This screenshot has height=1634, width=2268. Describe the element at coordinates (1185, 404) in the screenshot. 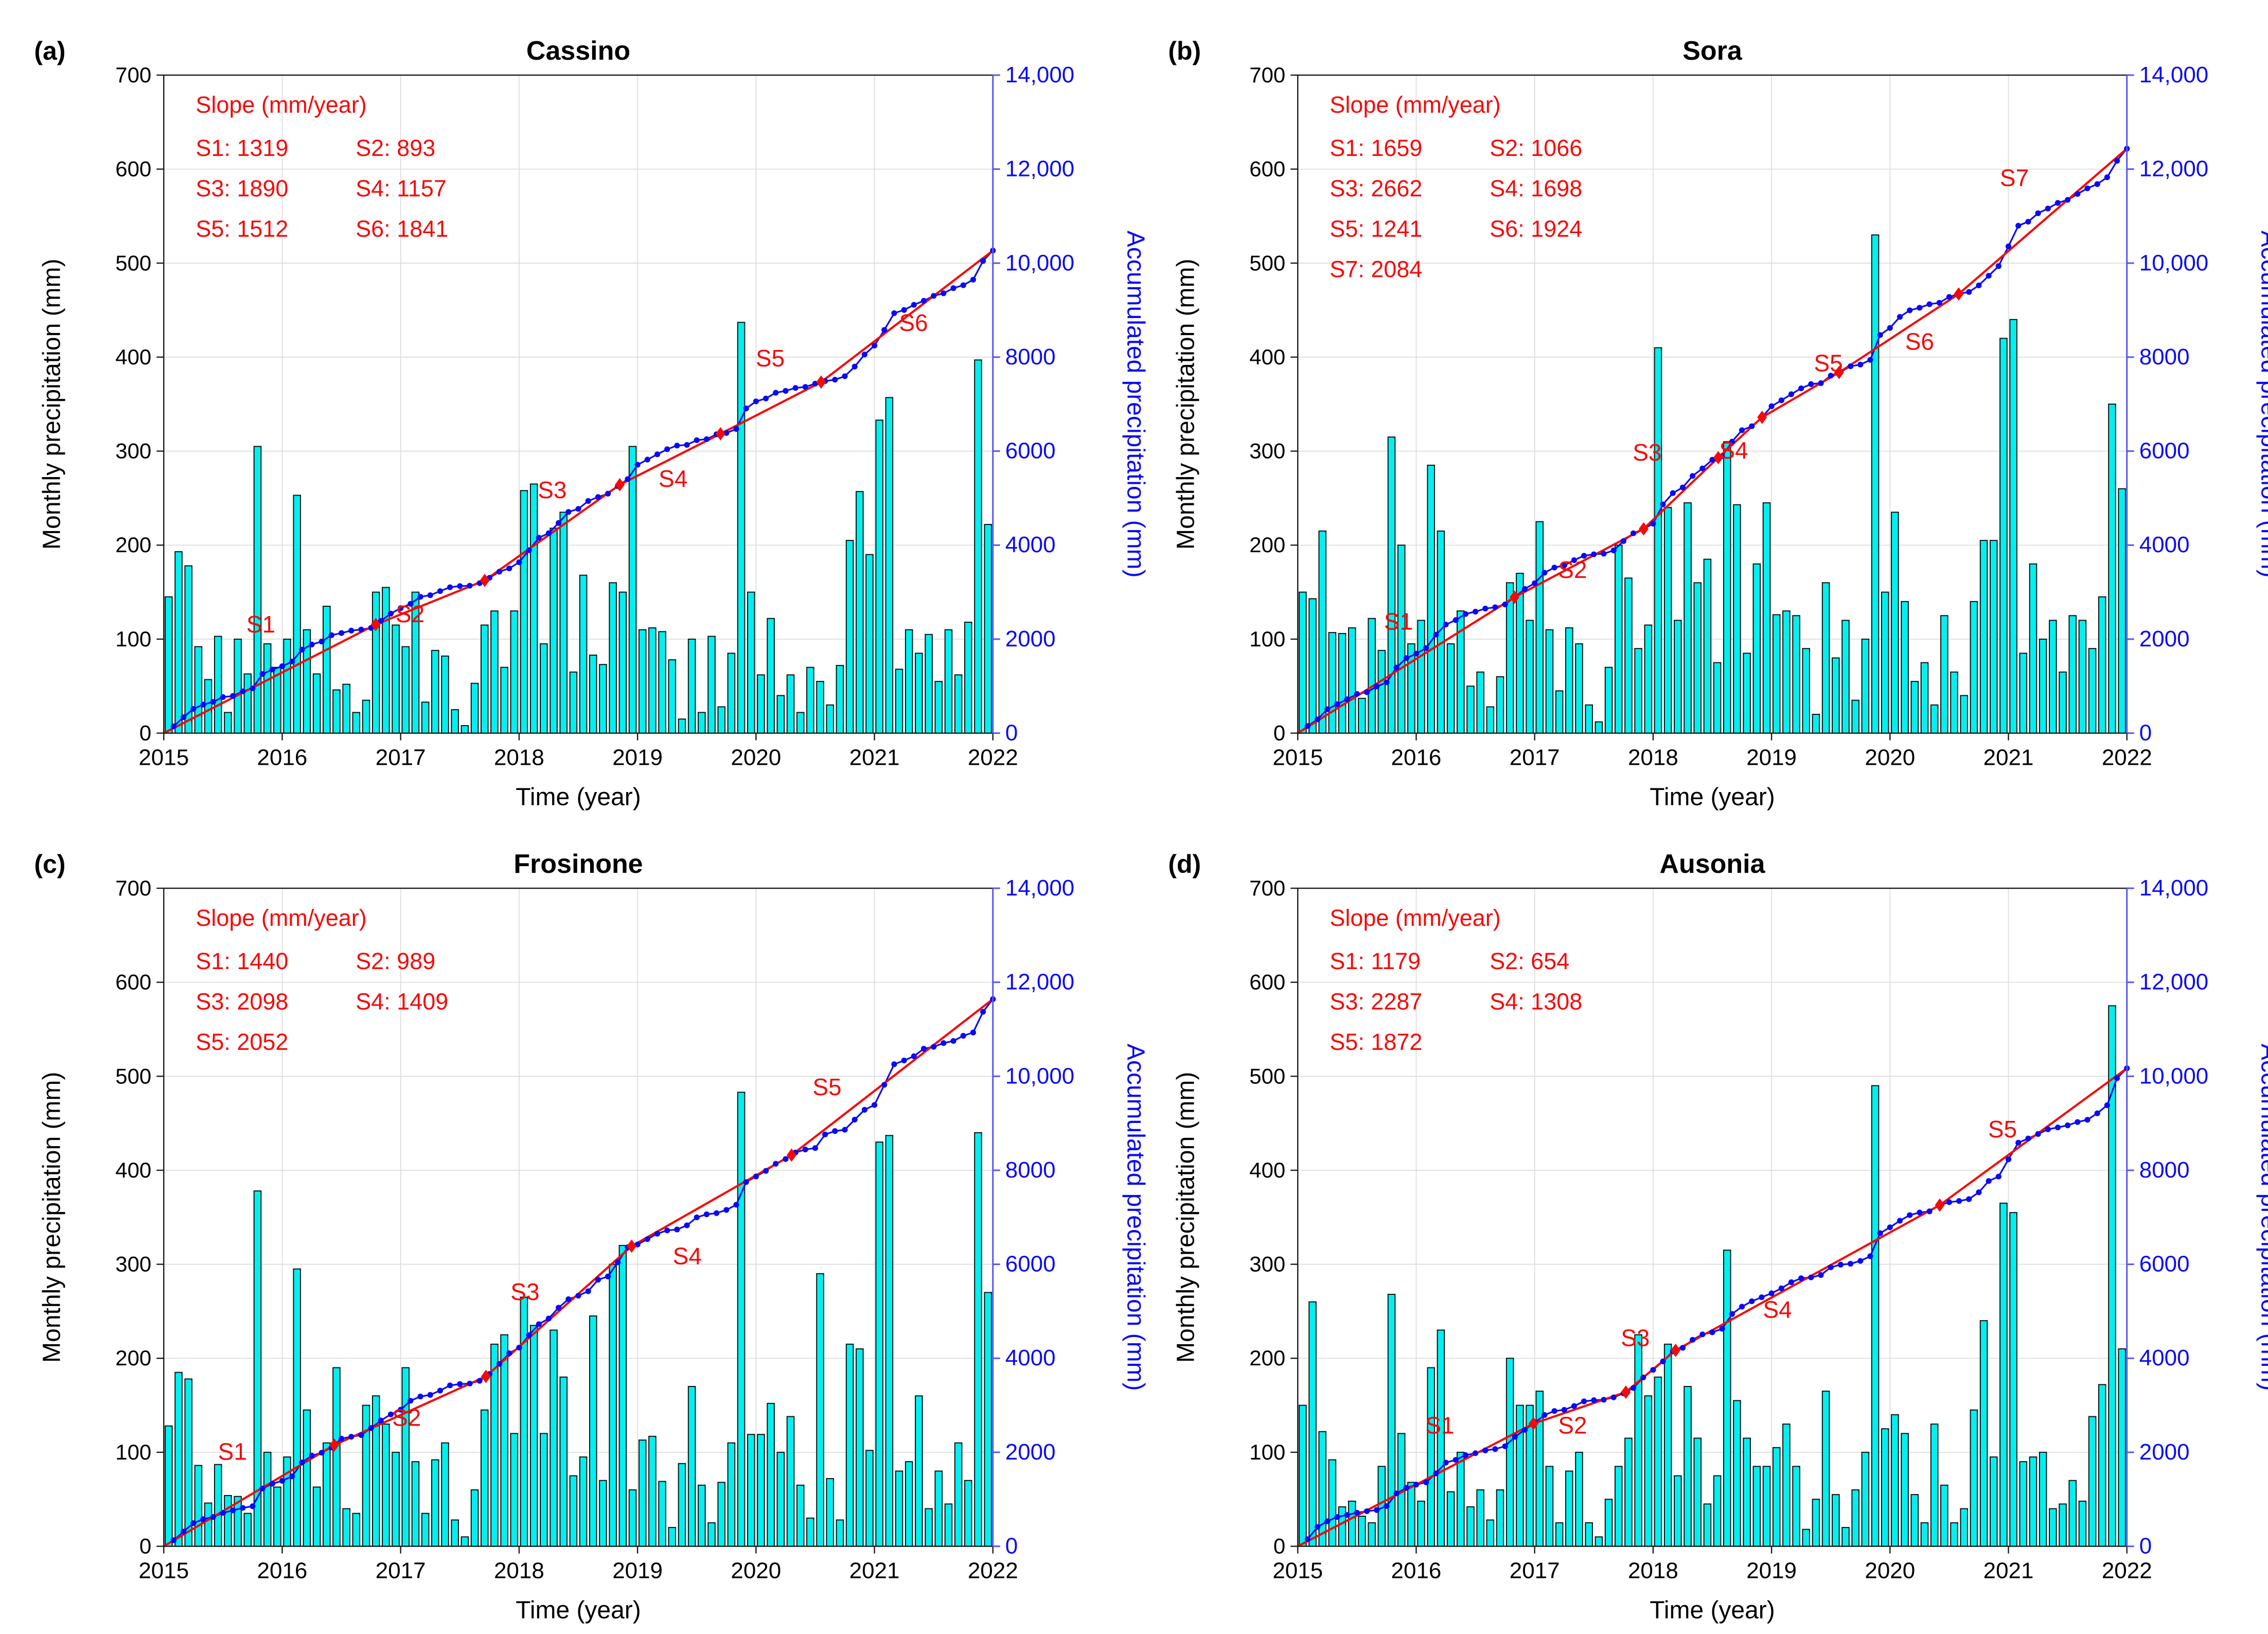

I see `left-axis-label: Monthly precipitation (mm)` at that location.